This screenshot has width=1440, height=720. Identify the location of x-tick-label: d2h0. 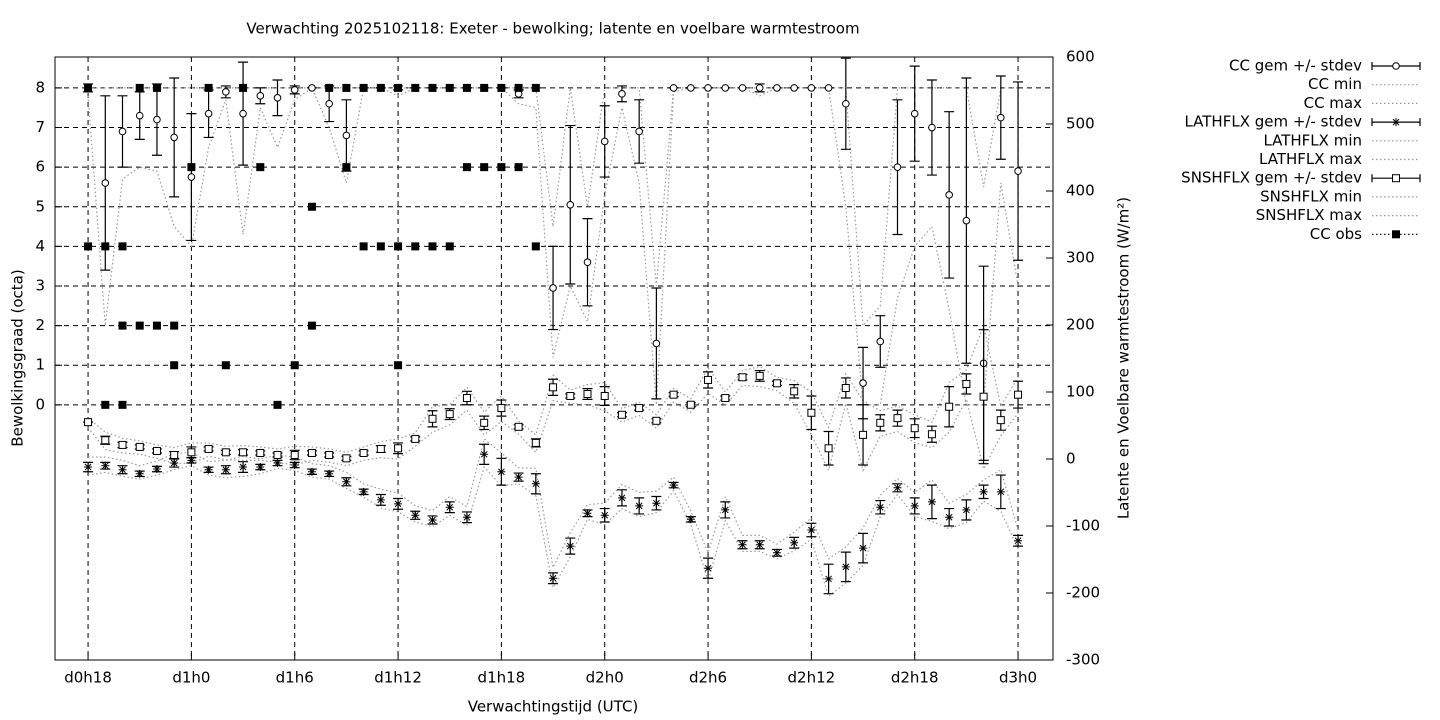
(605, 678).